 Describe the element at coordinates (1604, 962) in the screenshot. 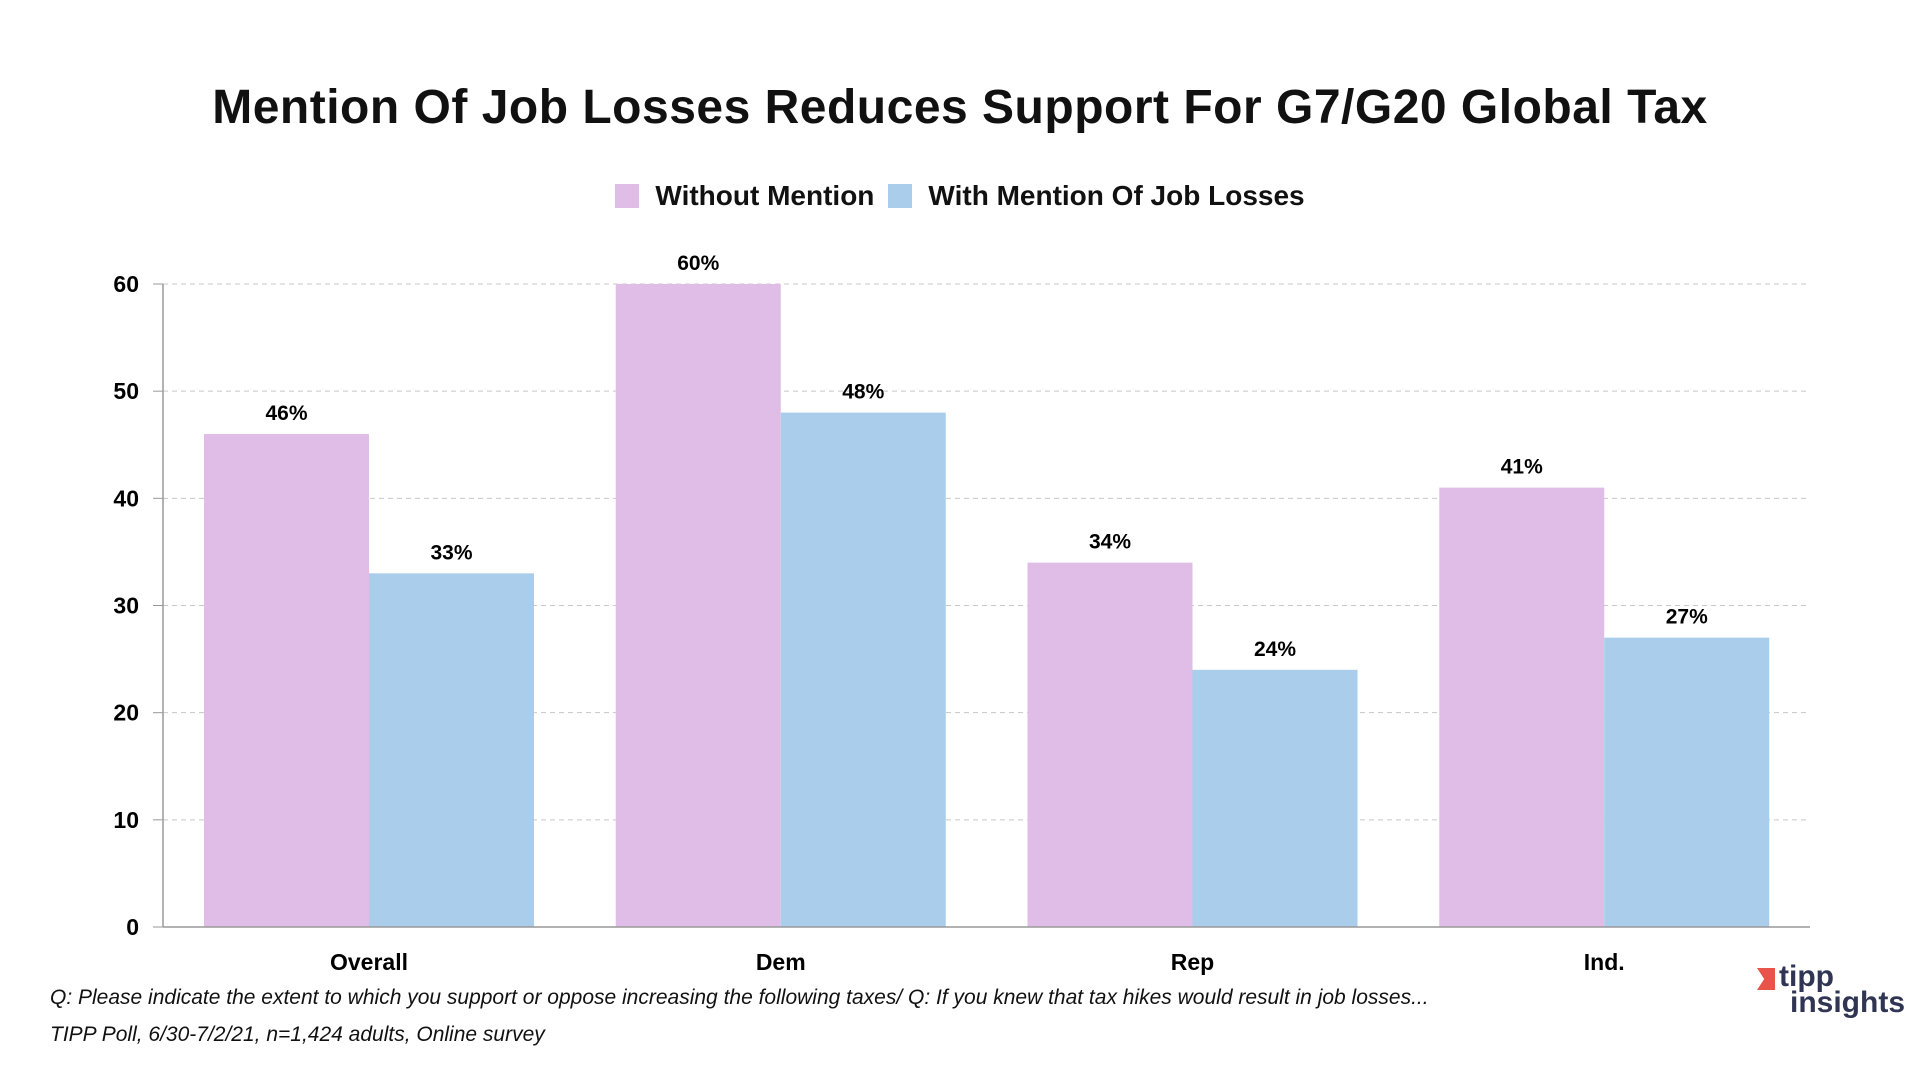

I see `x-tick-label: Ind.` at that location.